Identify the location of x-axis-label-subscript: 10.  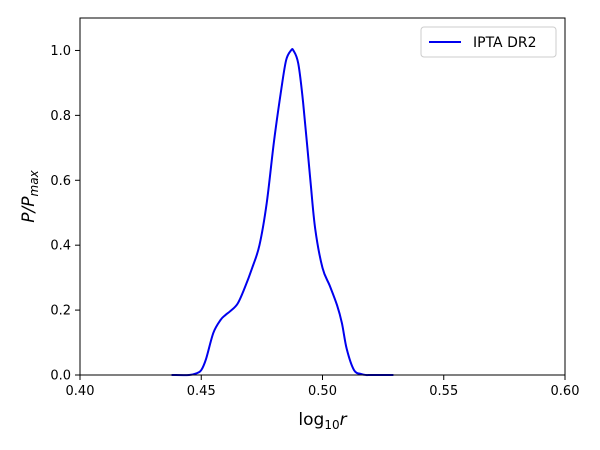
(331, 425).